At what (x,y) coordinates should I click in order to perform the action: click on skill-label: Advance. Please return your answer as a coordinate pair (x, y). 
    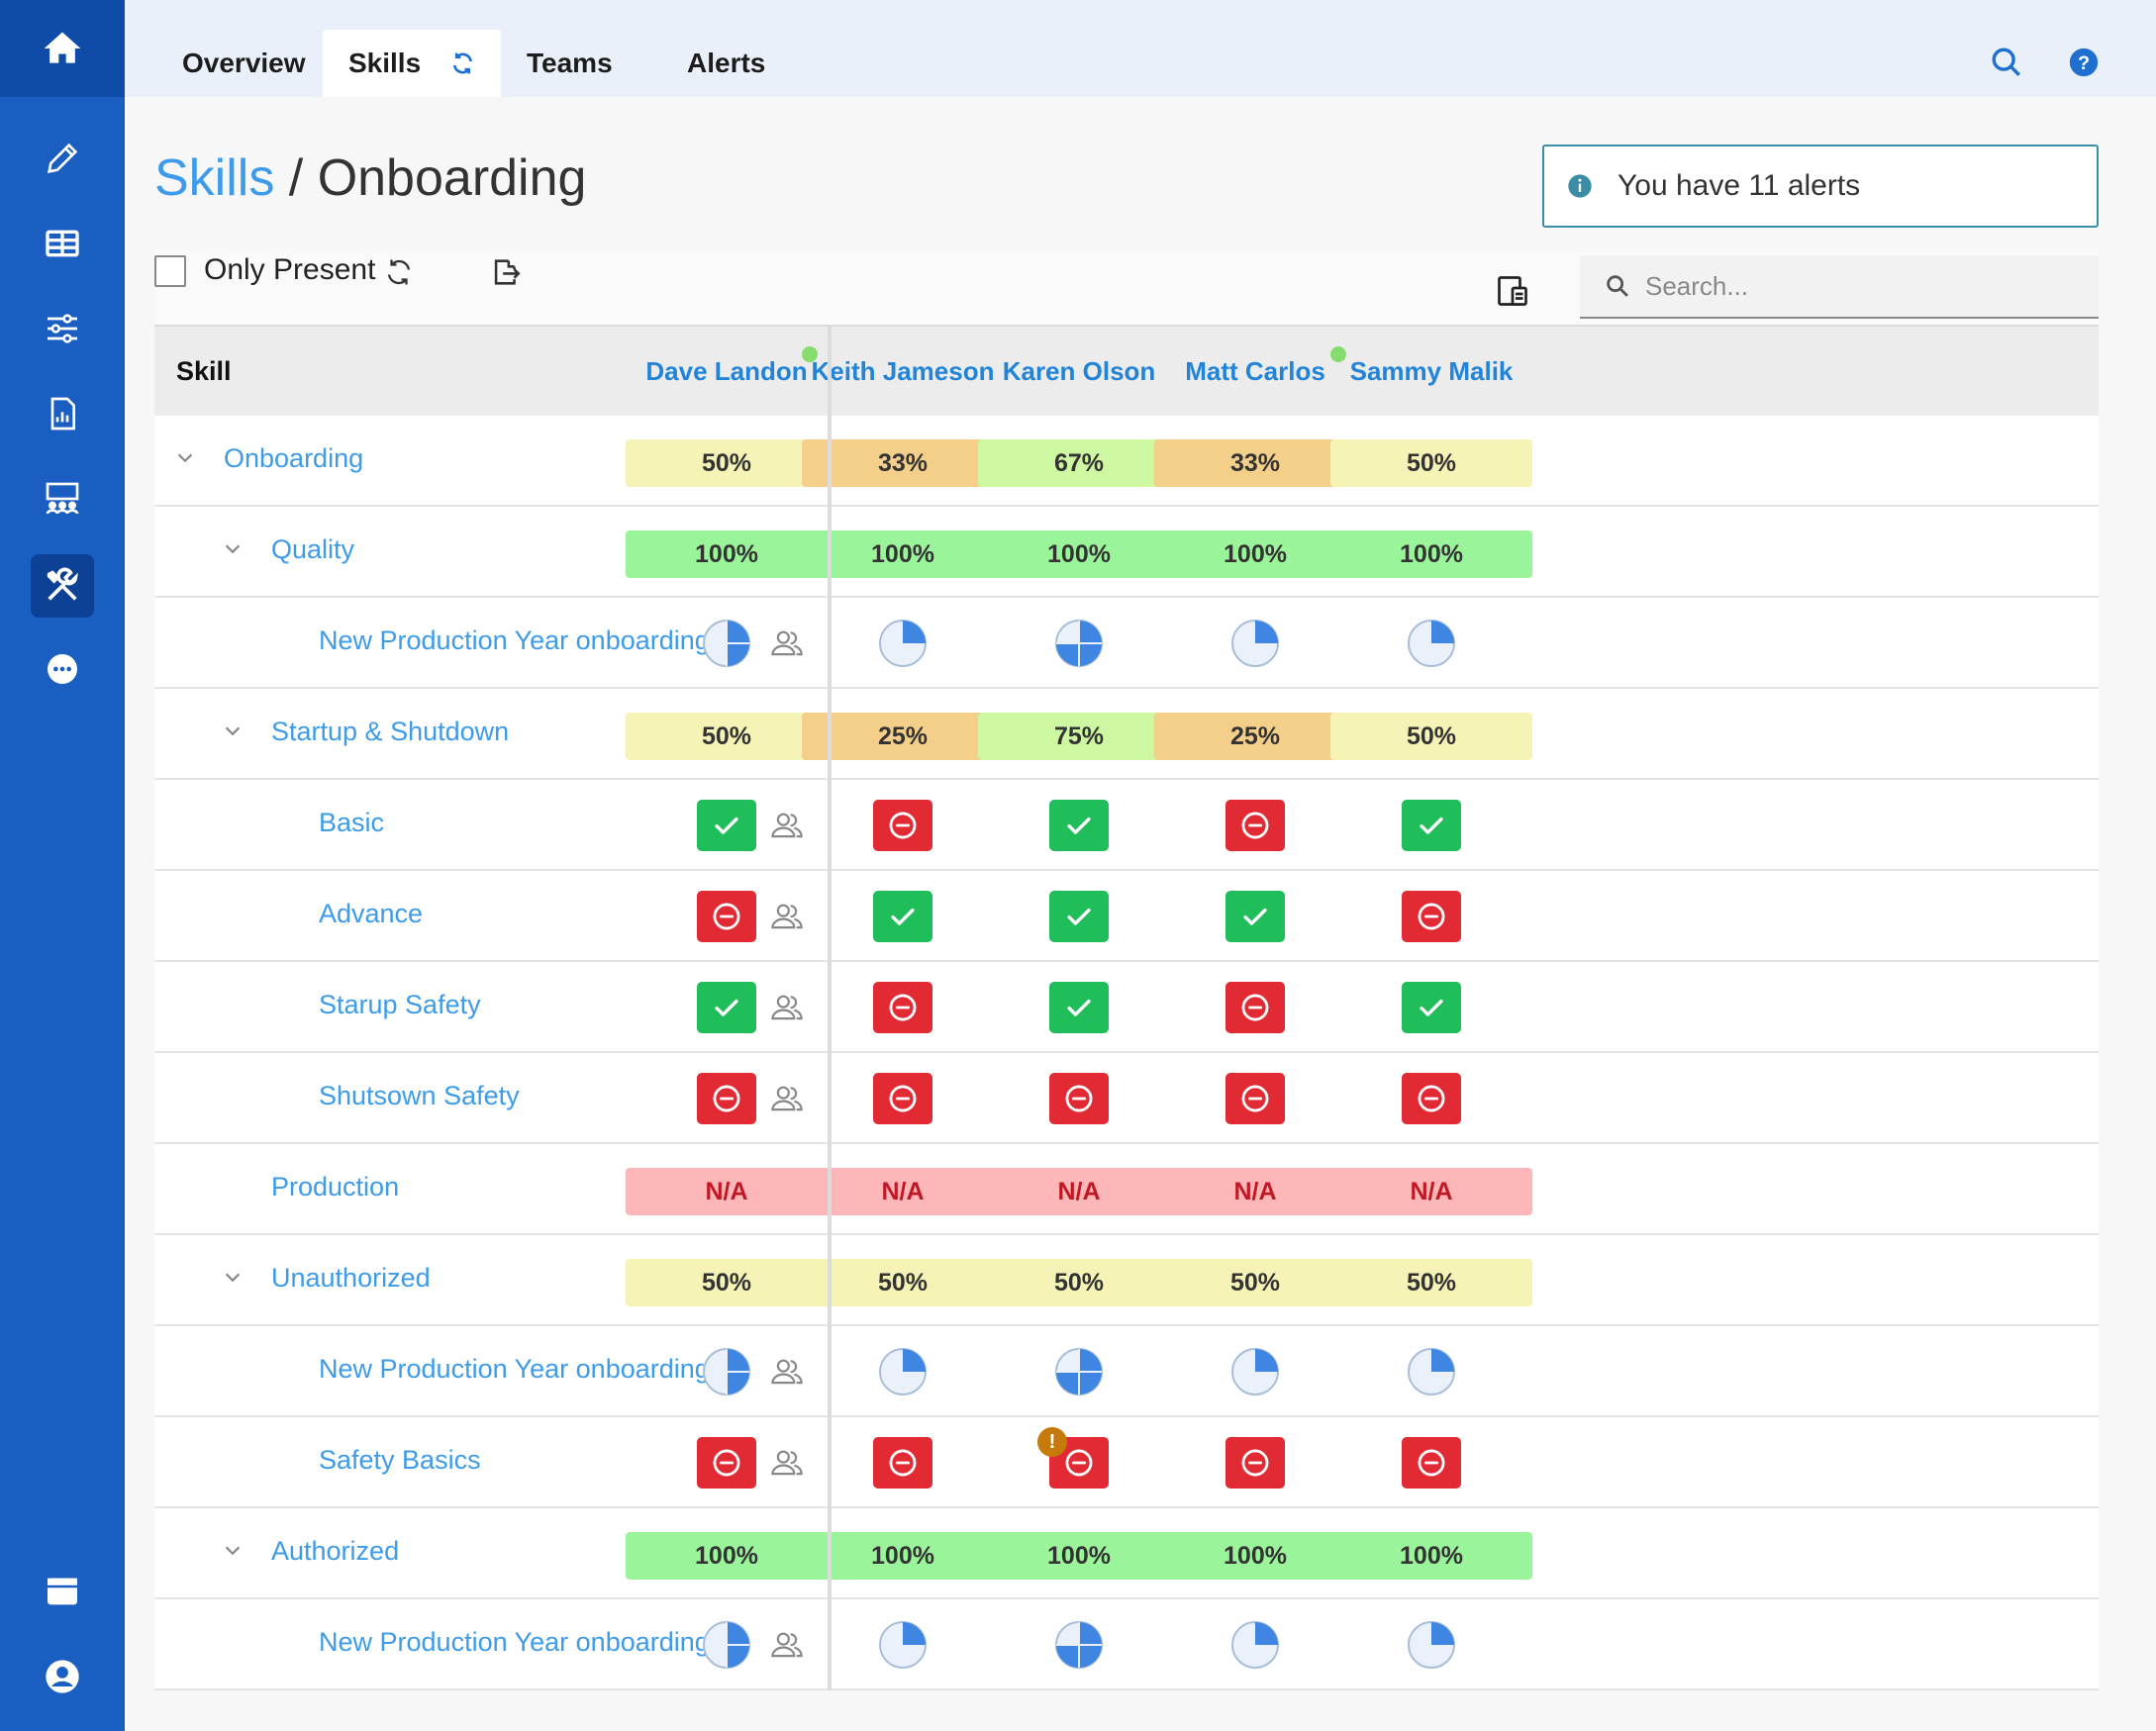
    Looking at the image, I should click on (371, 913).